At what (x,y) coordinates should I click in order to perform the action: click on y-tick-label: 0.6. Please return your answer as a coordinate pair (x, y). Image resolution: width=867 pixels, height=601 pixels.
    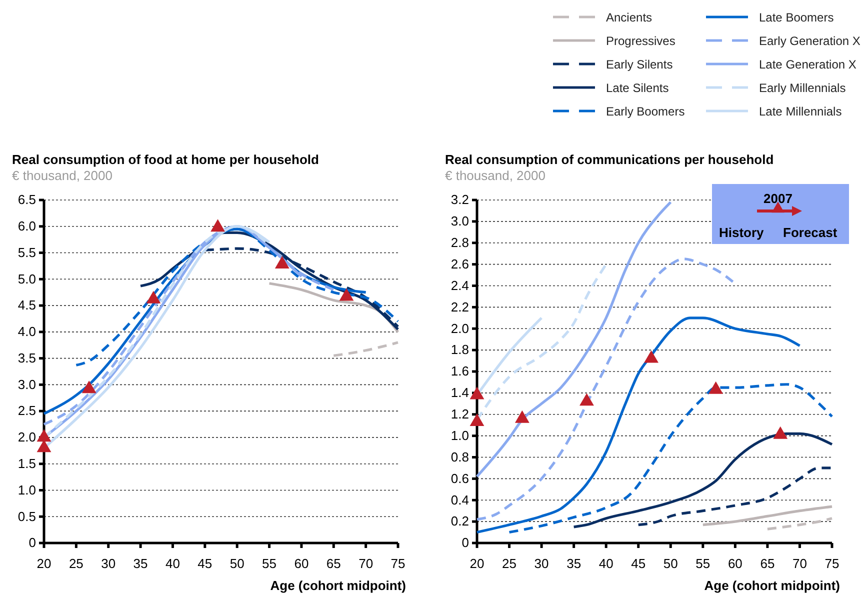
    Looking at the image, I should click on (459, 478).